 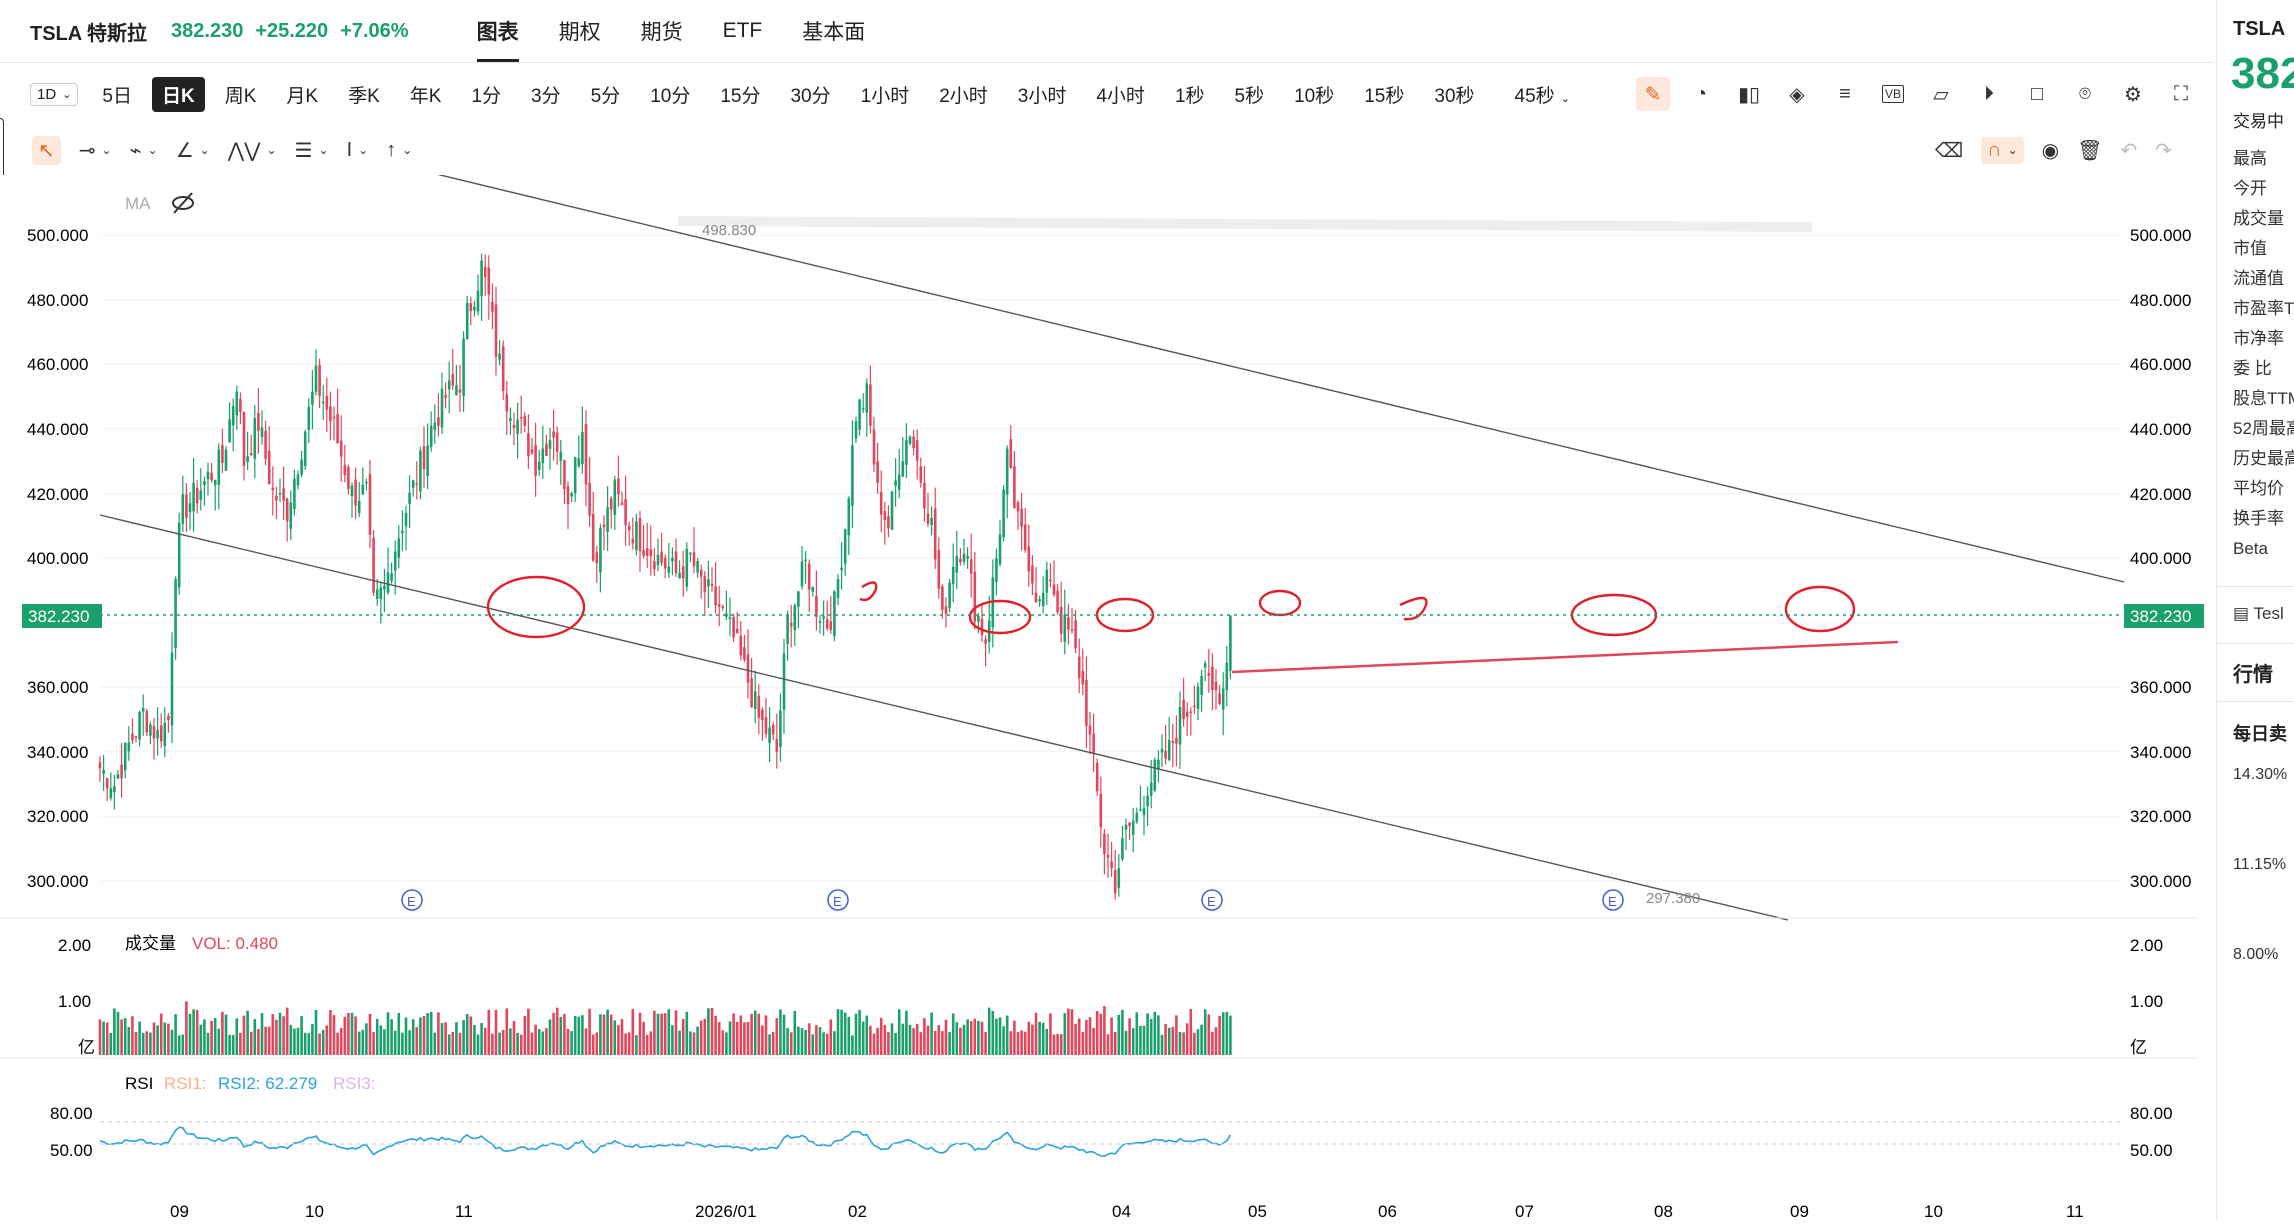 I want to click on interval-3h: 3小时, so click(x=1042, y=96).